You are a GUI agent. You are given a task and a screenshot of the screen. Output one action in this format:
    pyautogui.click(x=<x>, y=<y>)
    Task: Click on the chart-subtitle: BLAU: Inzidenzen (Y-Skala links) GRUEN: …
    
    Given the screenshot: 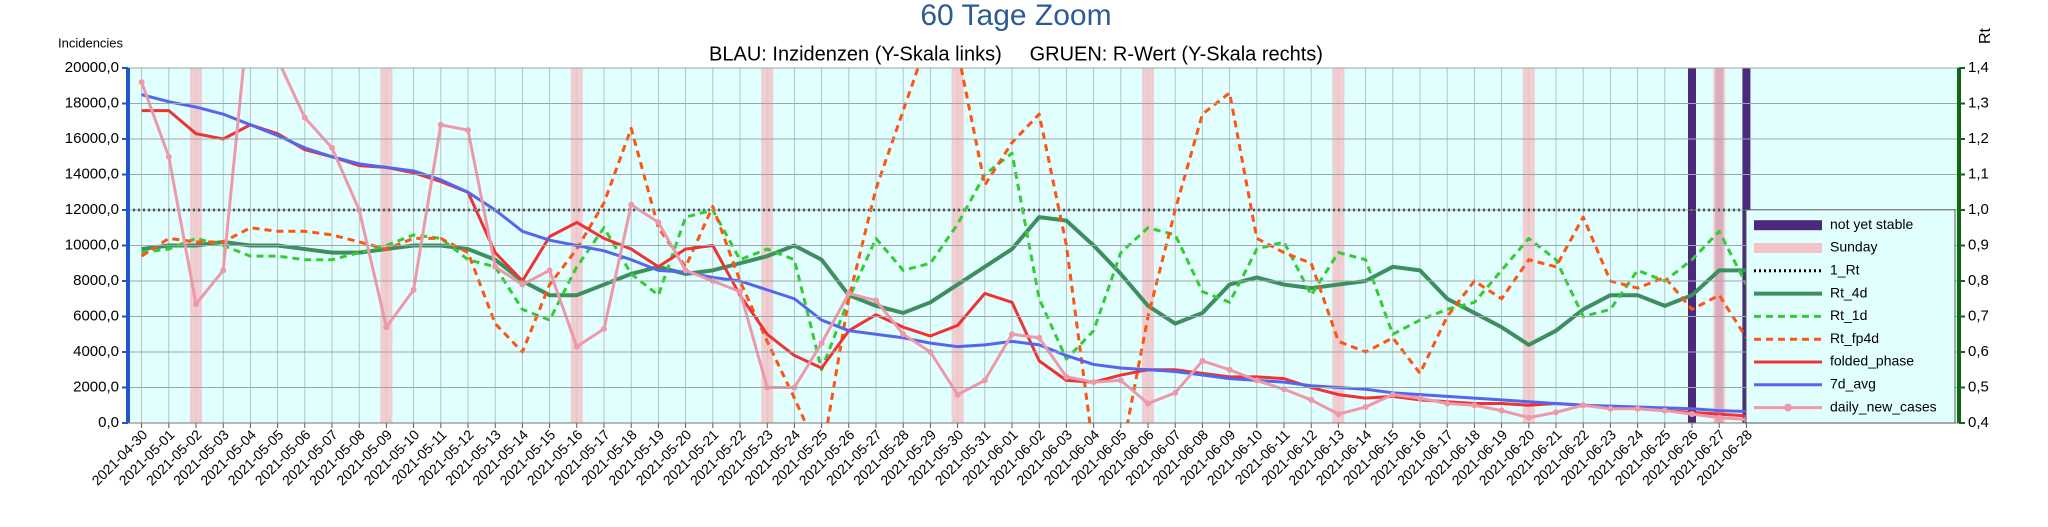 What is the action you would take?
    pyautogui.click(x=1016, y=54)
    